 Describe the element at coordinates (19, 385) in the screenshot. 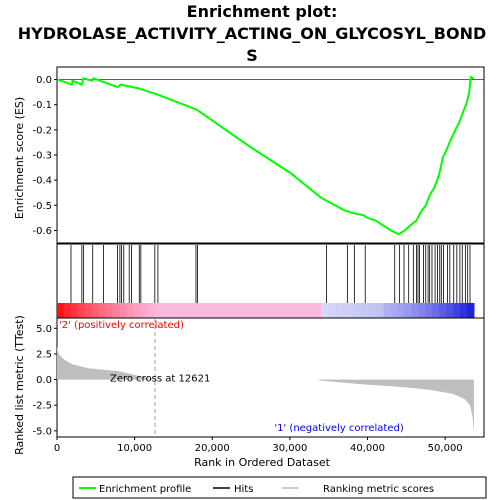

I see `metric-y-axis-label: Ranked list metric (TTest)` at that location.